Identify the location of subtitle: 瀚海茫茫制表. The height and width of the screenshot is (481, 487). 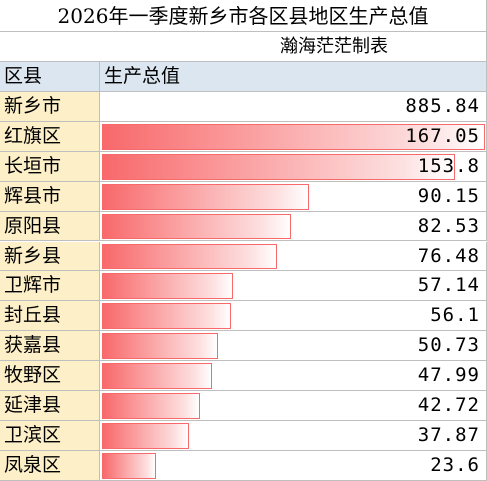
(243, 47).